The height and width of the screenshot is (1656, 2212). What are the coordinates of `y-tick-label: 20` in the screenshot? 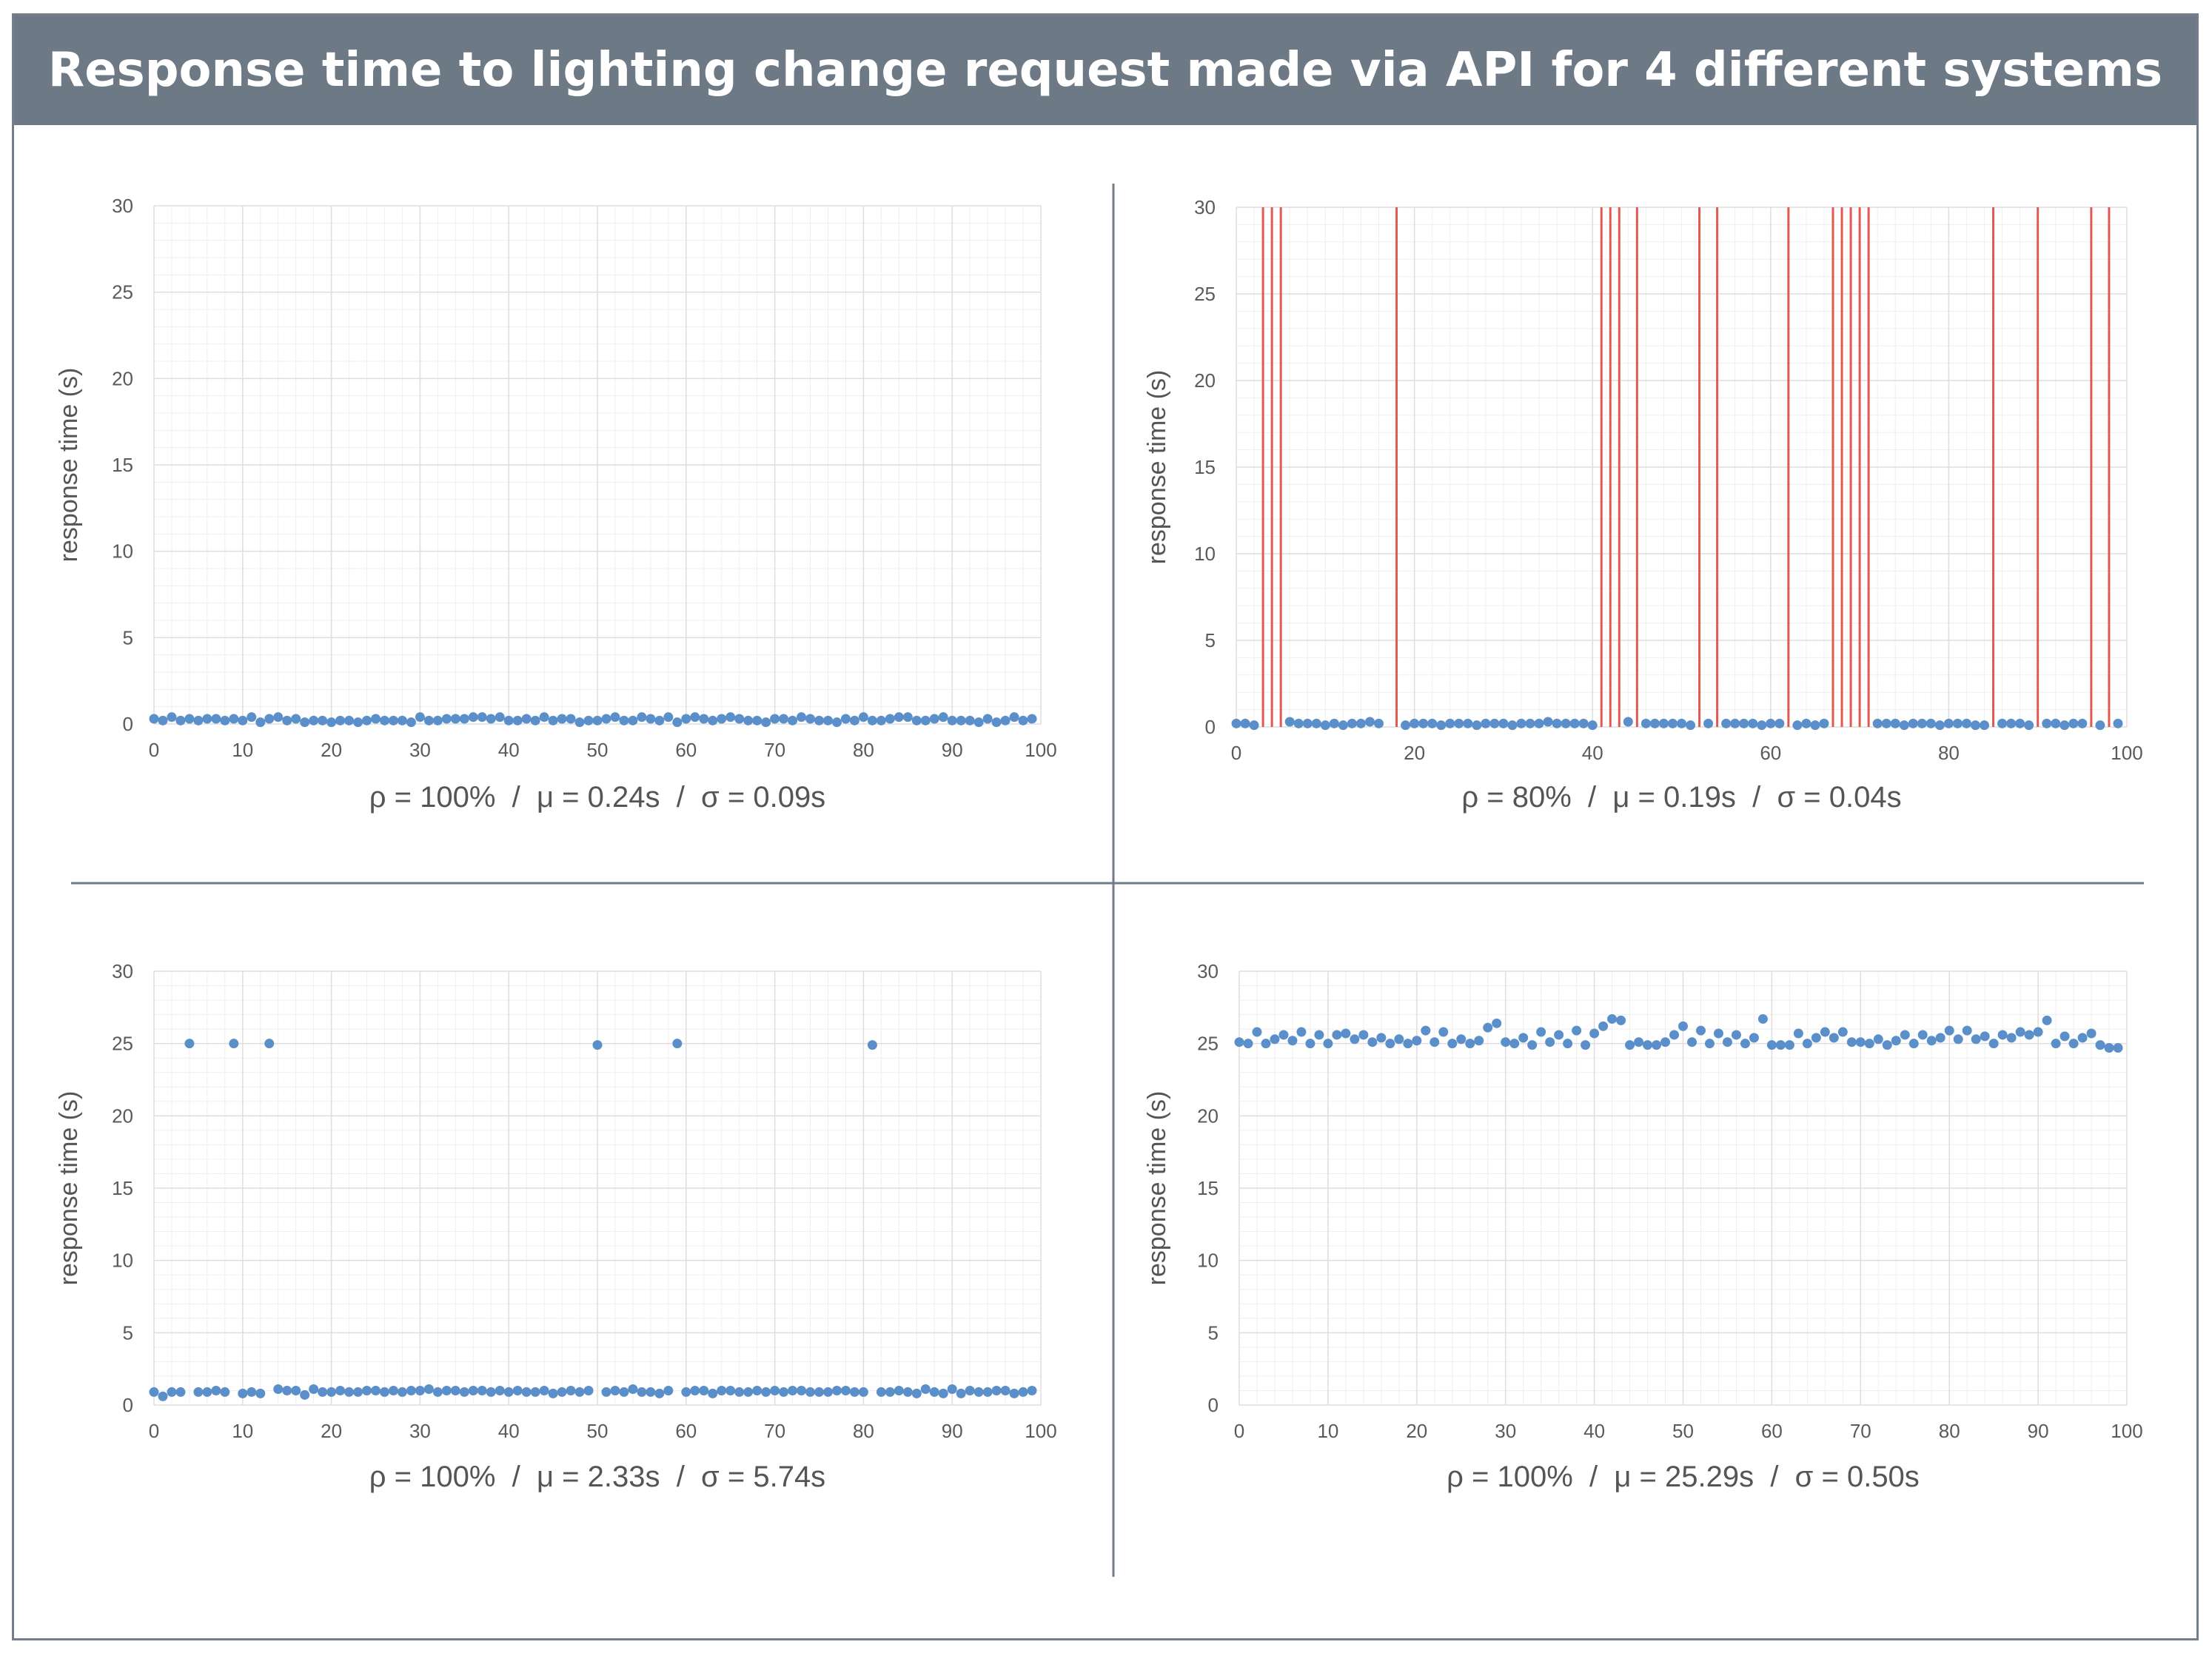 It's located at (123, 1115).